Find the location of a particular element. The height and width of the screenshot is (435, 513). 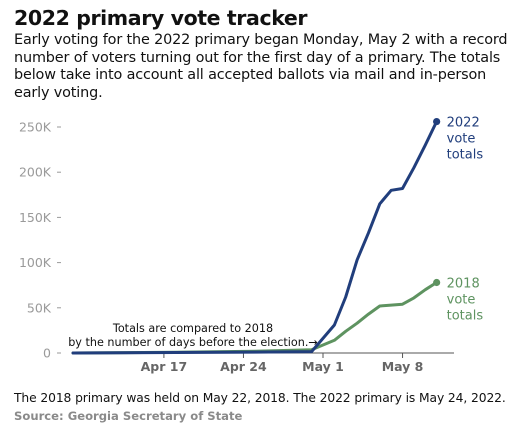

x-axis: Apr 17 Apr 24 May 1 May 8 is located at coordinates (263, 363).